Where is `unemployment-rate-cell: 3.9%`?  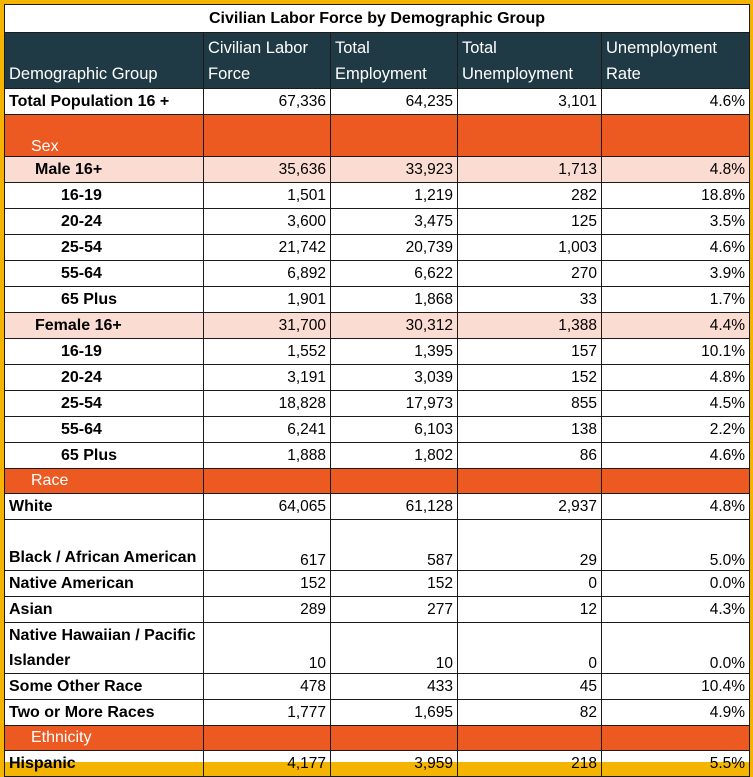 unemployment-rate-cell: 3.9% is located at coordinates (675, 273).